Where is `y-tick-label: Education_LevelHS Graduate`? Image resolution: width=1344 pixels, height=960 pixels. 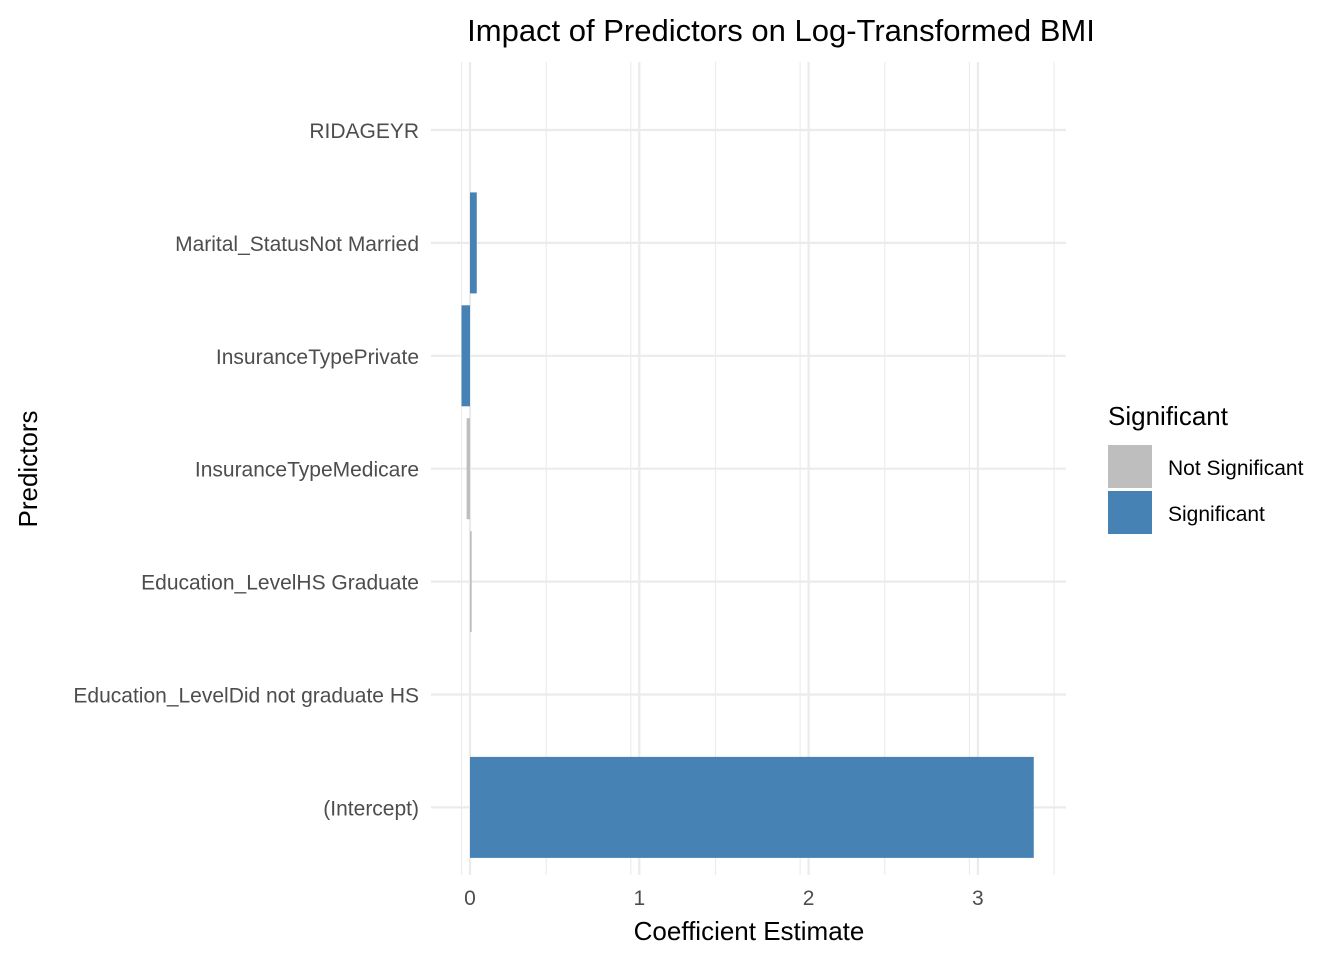
y-tick-label: Education_LevelHS Graduate is located at coordinates (280, 583).